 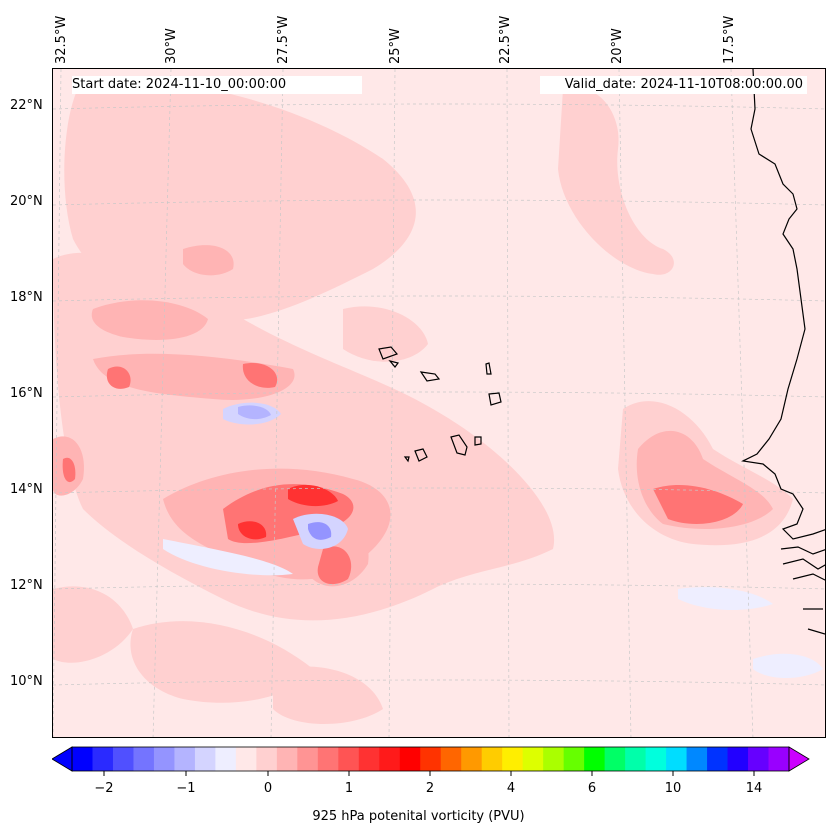 I want to click on lat-label: 12°N, so click(x=26, y=585).